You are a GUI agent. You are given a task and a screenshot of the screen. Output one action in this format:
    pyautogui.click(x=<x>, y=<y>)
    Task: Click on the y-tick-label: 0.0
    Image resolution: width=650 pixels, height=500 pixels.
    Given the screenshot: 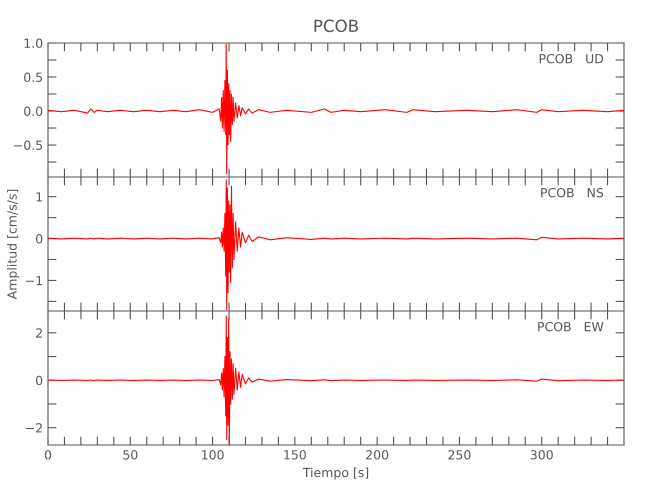 What is the action you would take?
    pyautogui.click(x=33, y=111)
    